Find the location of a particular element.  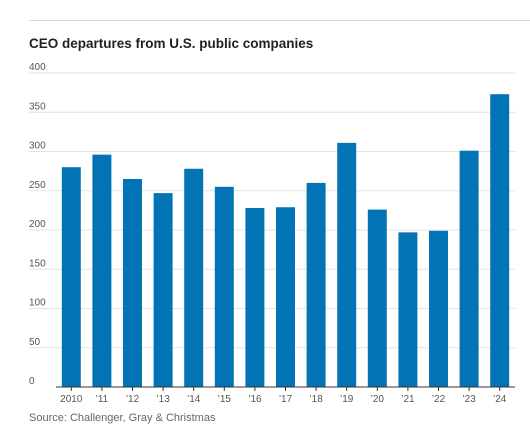

y-tick-label: 350 is located at coordinates (37, 106).